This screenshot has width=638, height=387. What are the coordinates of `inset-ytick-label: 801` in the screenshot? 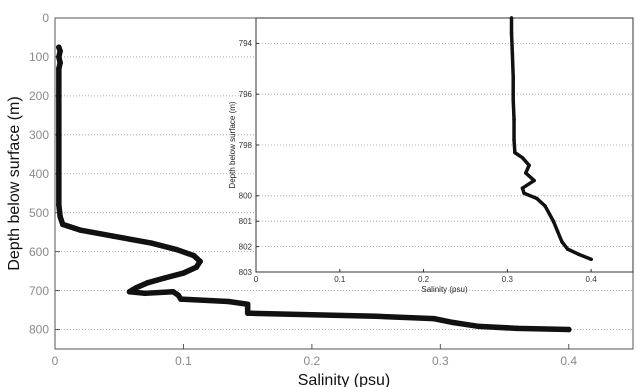 It's located at (246, 221).